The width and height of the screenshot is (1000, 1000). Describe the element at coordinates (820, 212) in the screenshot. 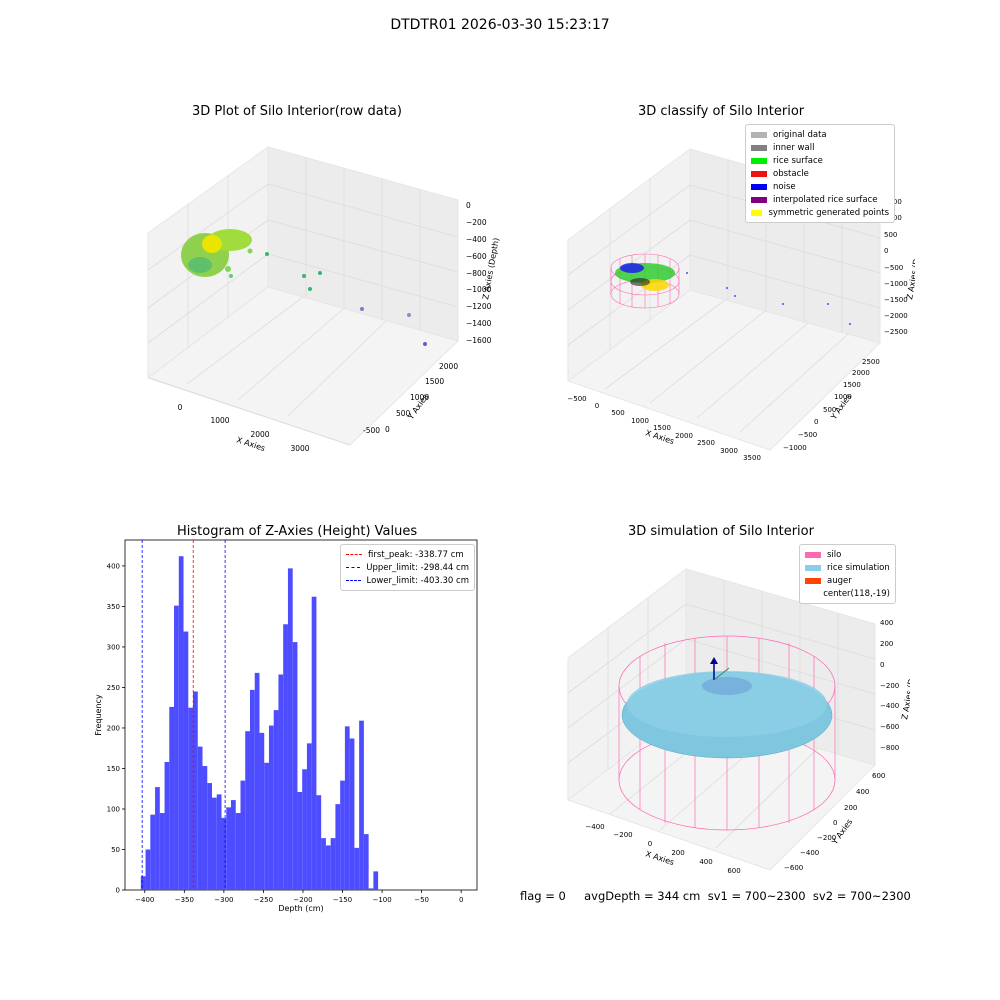

I see `legend-entry: symmetric generated points` at that location.